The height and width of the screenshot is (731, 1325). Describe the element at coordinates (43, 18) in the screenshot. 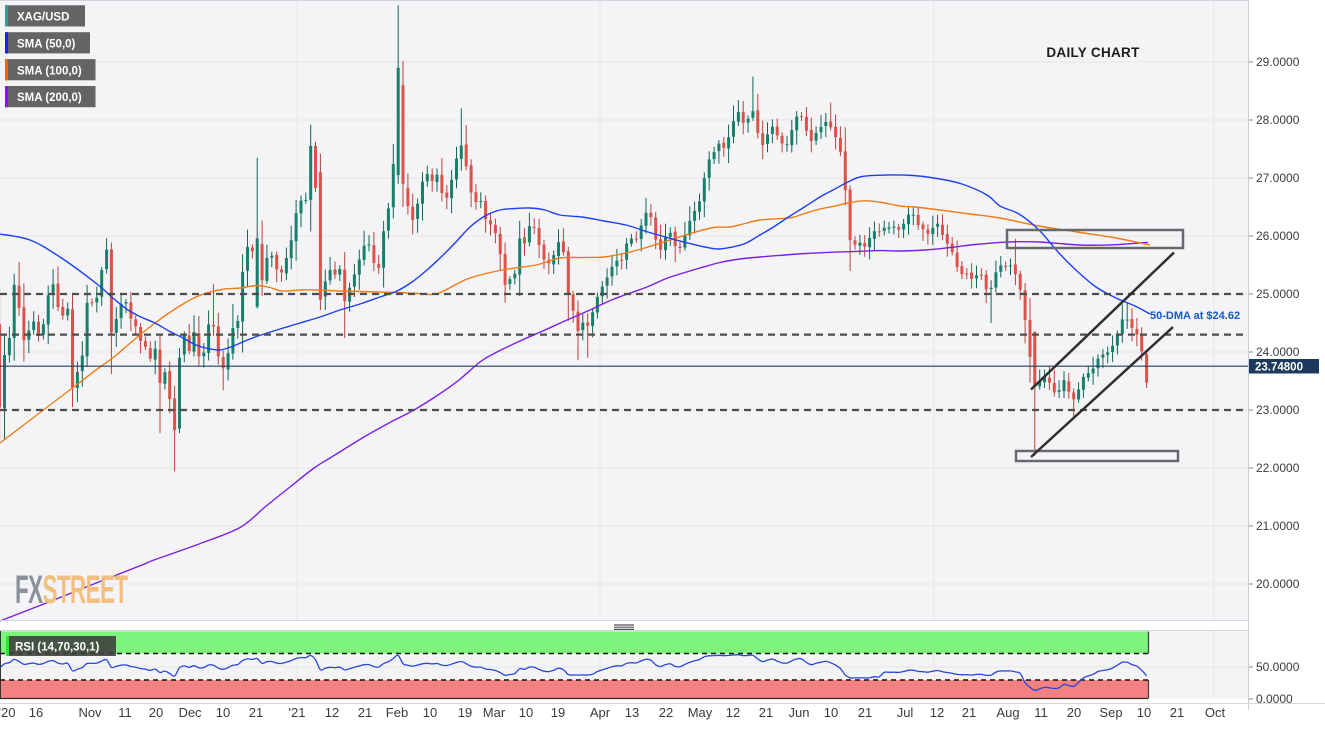

I see `svg-text: XAG/USD` at that location.